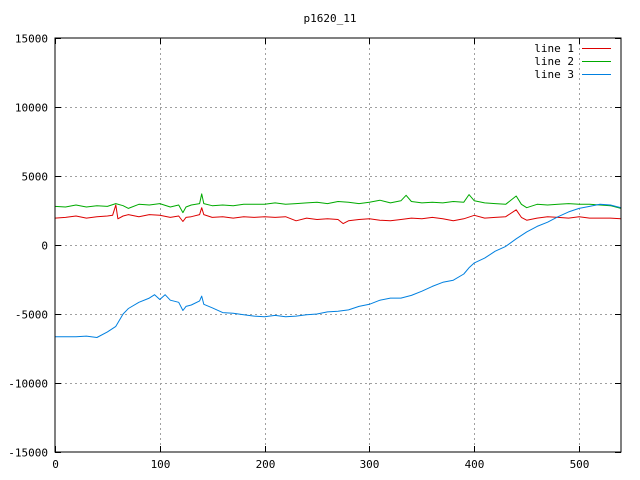 The image size is (640, 480). What do you see at coordinates (31, 315) in the screenshot?
I see `y-tick-label: -5000` at bounding box center [31, 315].